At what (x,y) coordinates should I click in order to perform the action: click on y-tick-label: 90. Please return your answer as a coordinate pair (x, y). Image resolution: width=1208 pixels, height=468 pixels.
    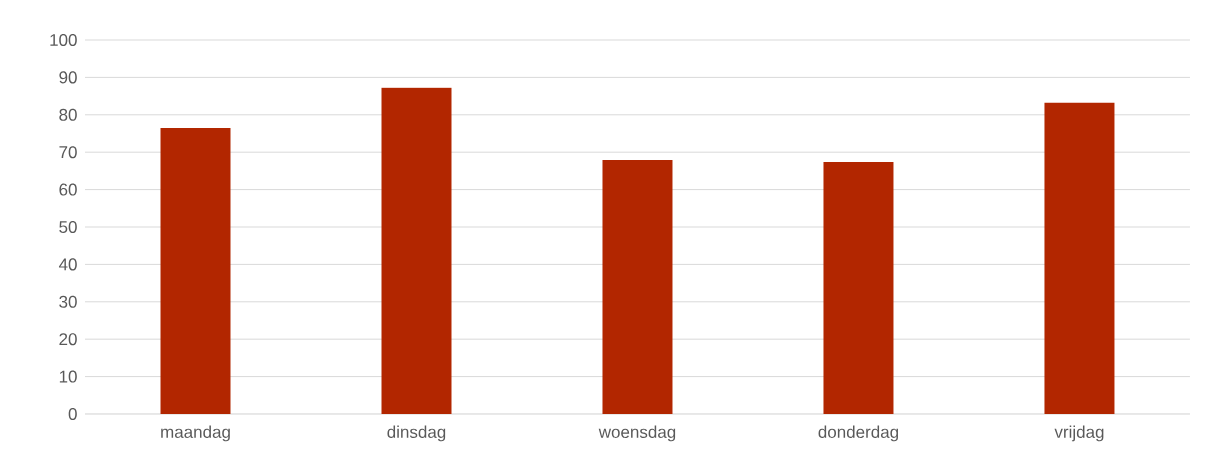
    Looking at the image, I should click on (68, 77).